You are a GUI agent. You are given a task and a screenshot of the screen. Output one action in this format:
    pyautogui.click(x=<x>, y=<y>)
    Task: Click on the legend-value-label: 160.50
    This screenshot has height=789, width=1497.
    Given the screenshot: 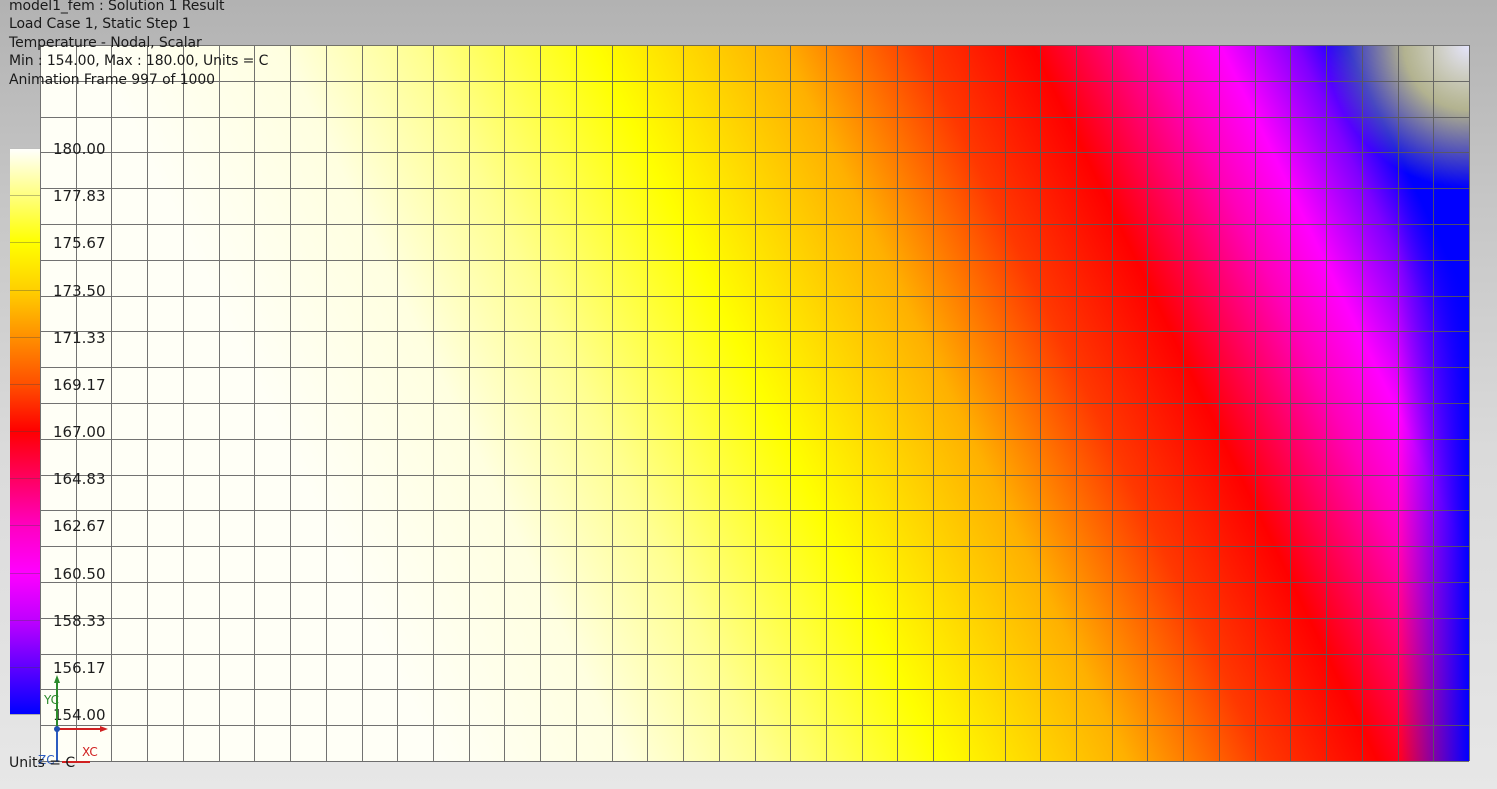 What is the action you would take?
    pyautogui.click(x=79, y=574)
    